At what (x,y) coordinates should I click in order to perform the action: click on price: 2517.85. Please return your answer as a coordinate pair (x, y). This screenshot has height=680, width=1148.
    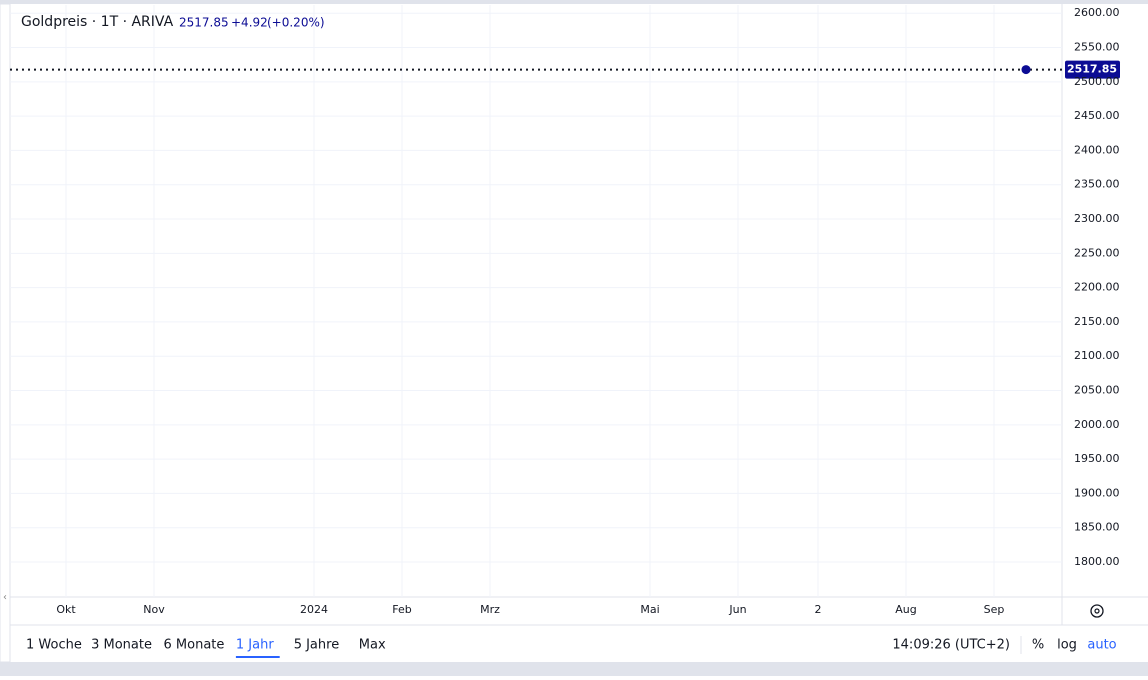
    Looking at the image, I should click on (204, 23).